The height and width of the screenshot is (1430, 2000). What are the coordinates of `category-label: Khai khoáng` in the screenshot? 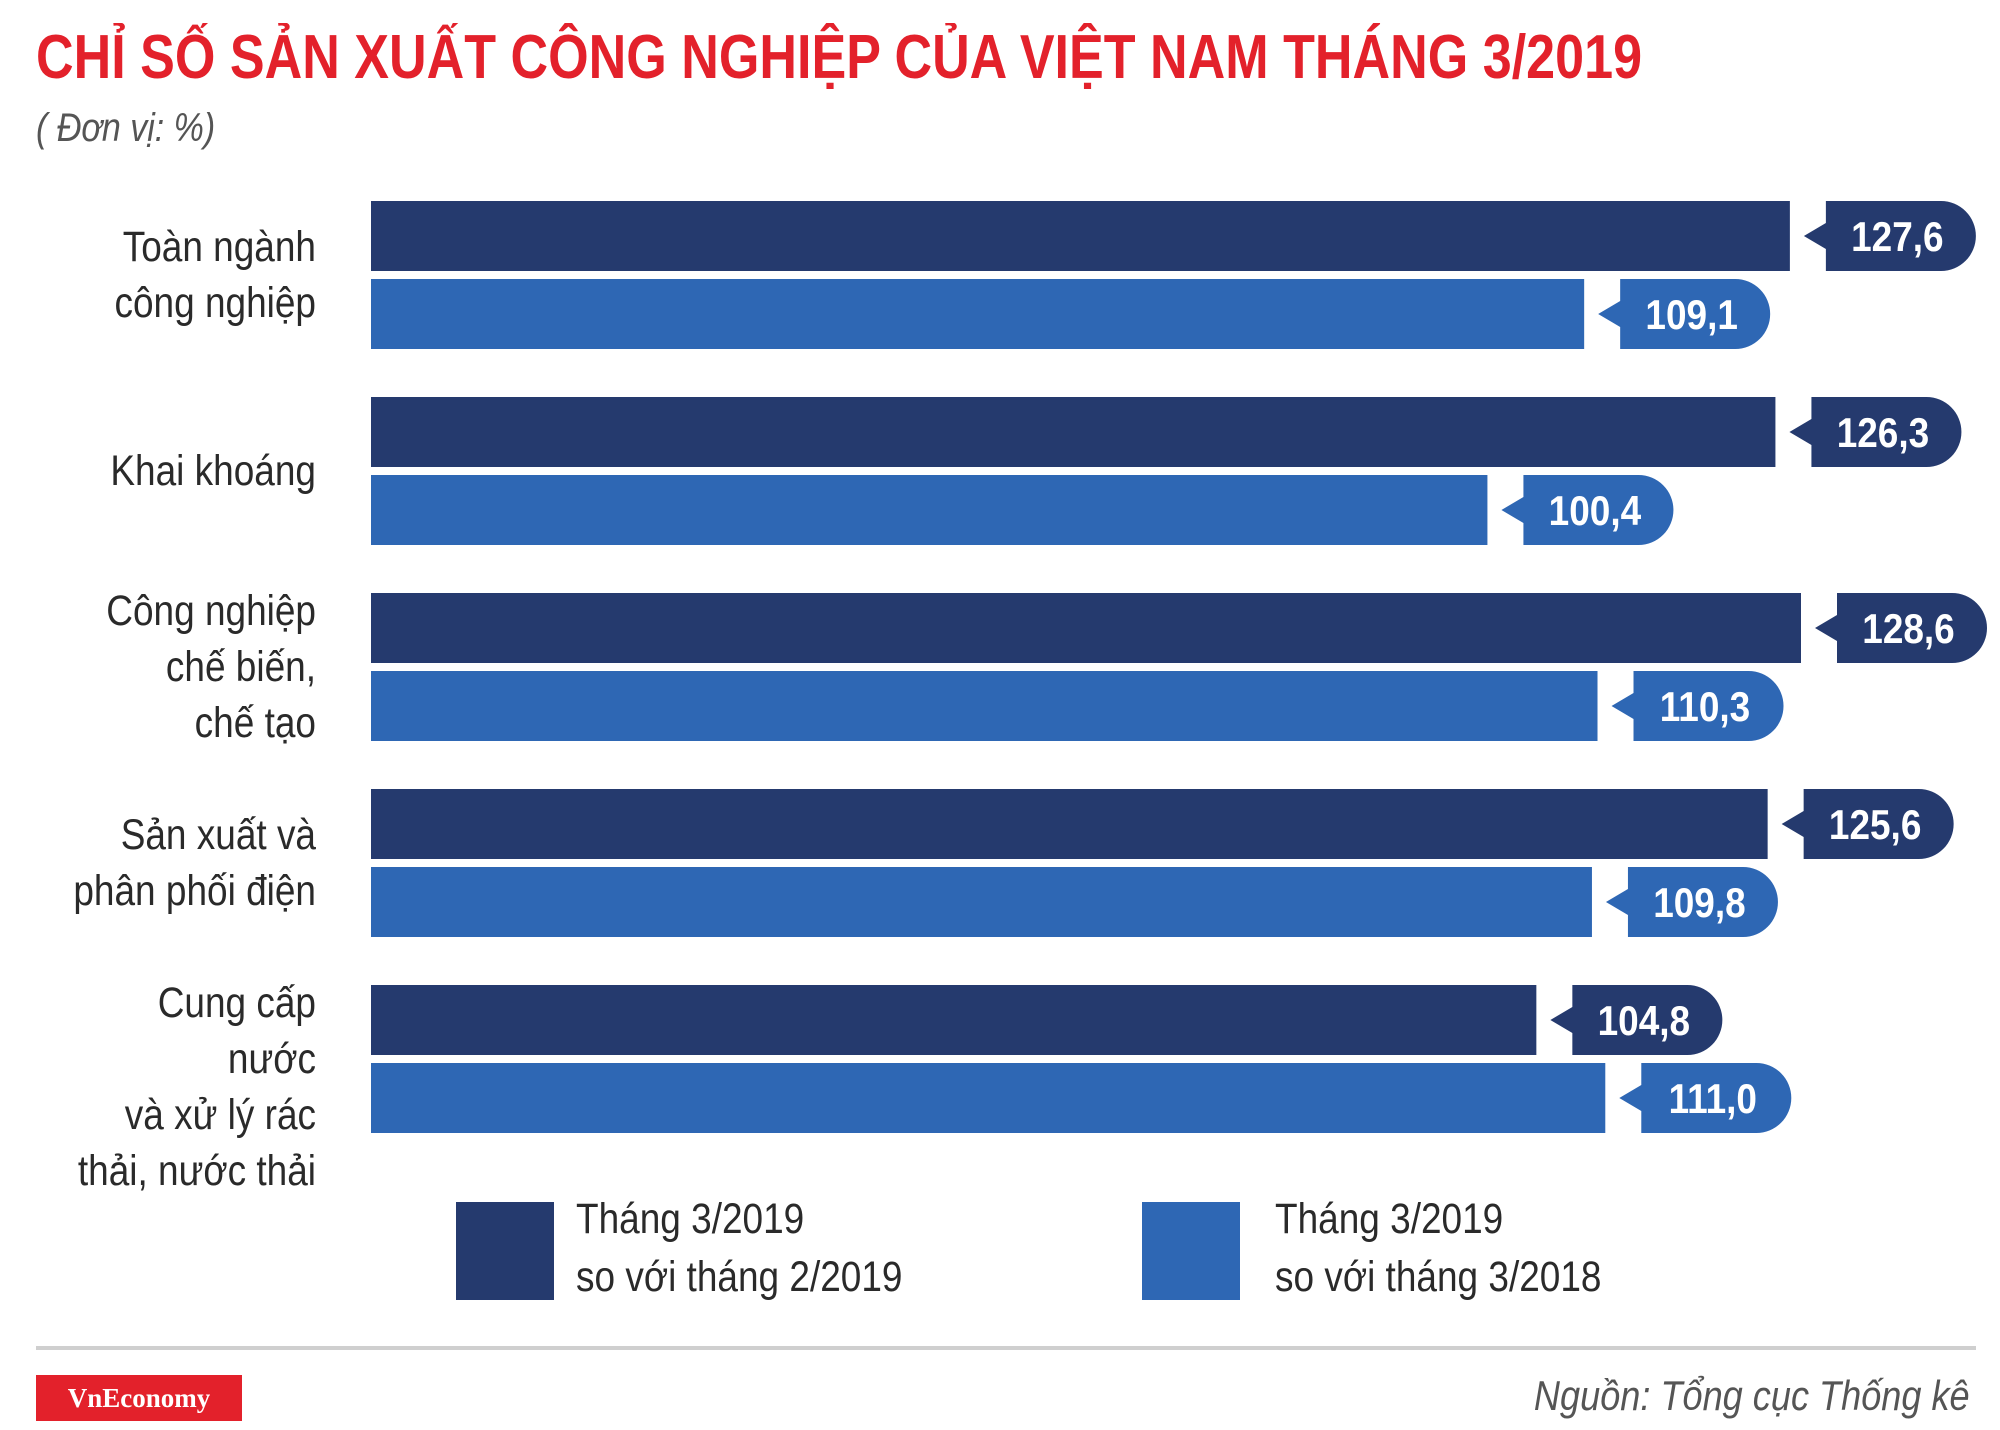 It's located at (213, 471).